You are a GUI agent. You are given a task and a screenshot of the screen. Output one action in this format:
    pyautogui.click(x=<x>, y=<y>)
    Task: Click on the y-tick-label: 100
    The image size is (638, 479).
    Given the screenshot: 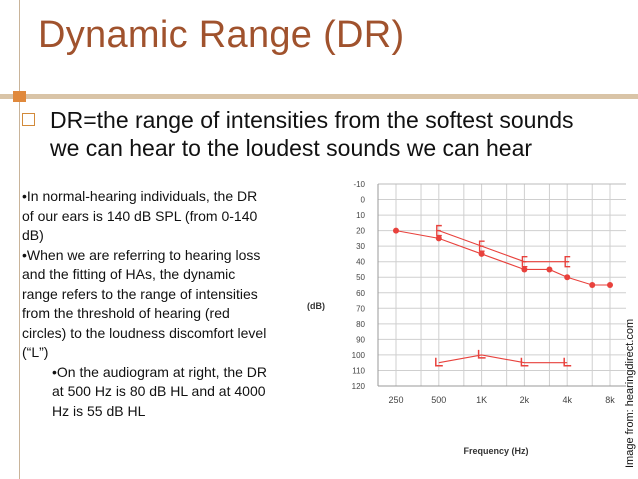 What is the action you would take?
    pyautogui.click(x=359, y=355)
    